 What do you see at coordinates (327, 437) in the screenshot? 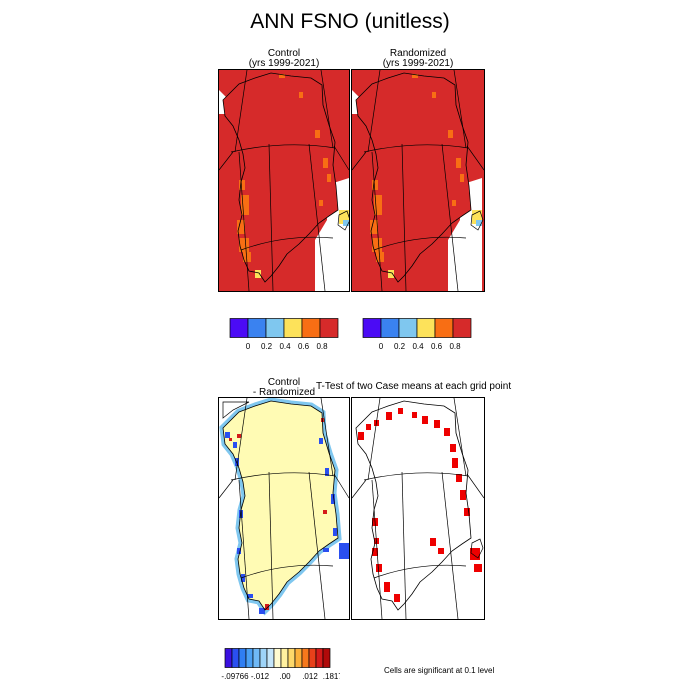
I see `meridian-north-east` at bounding box center [327, 437].